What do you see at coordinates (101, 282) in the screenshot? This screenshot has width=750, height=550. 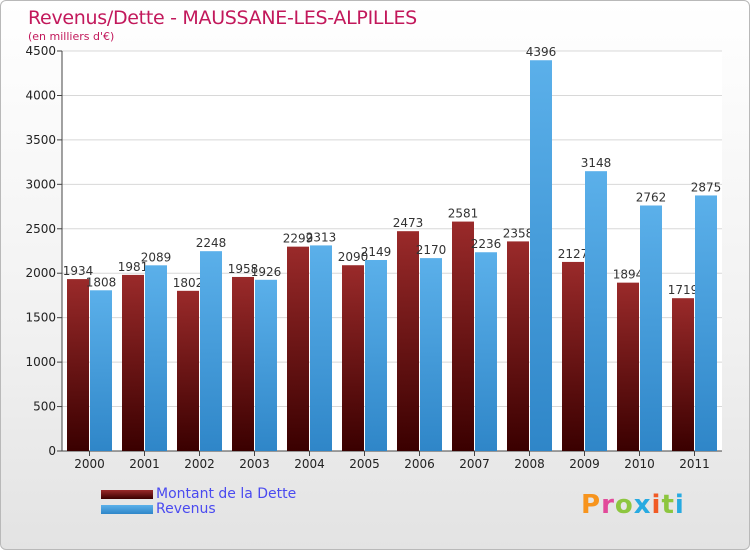 I see `value-label-revenus: 1808` at bounding box center [101, 282].